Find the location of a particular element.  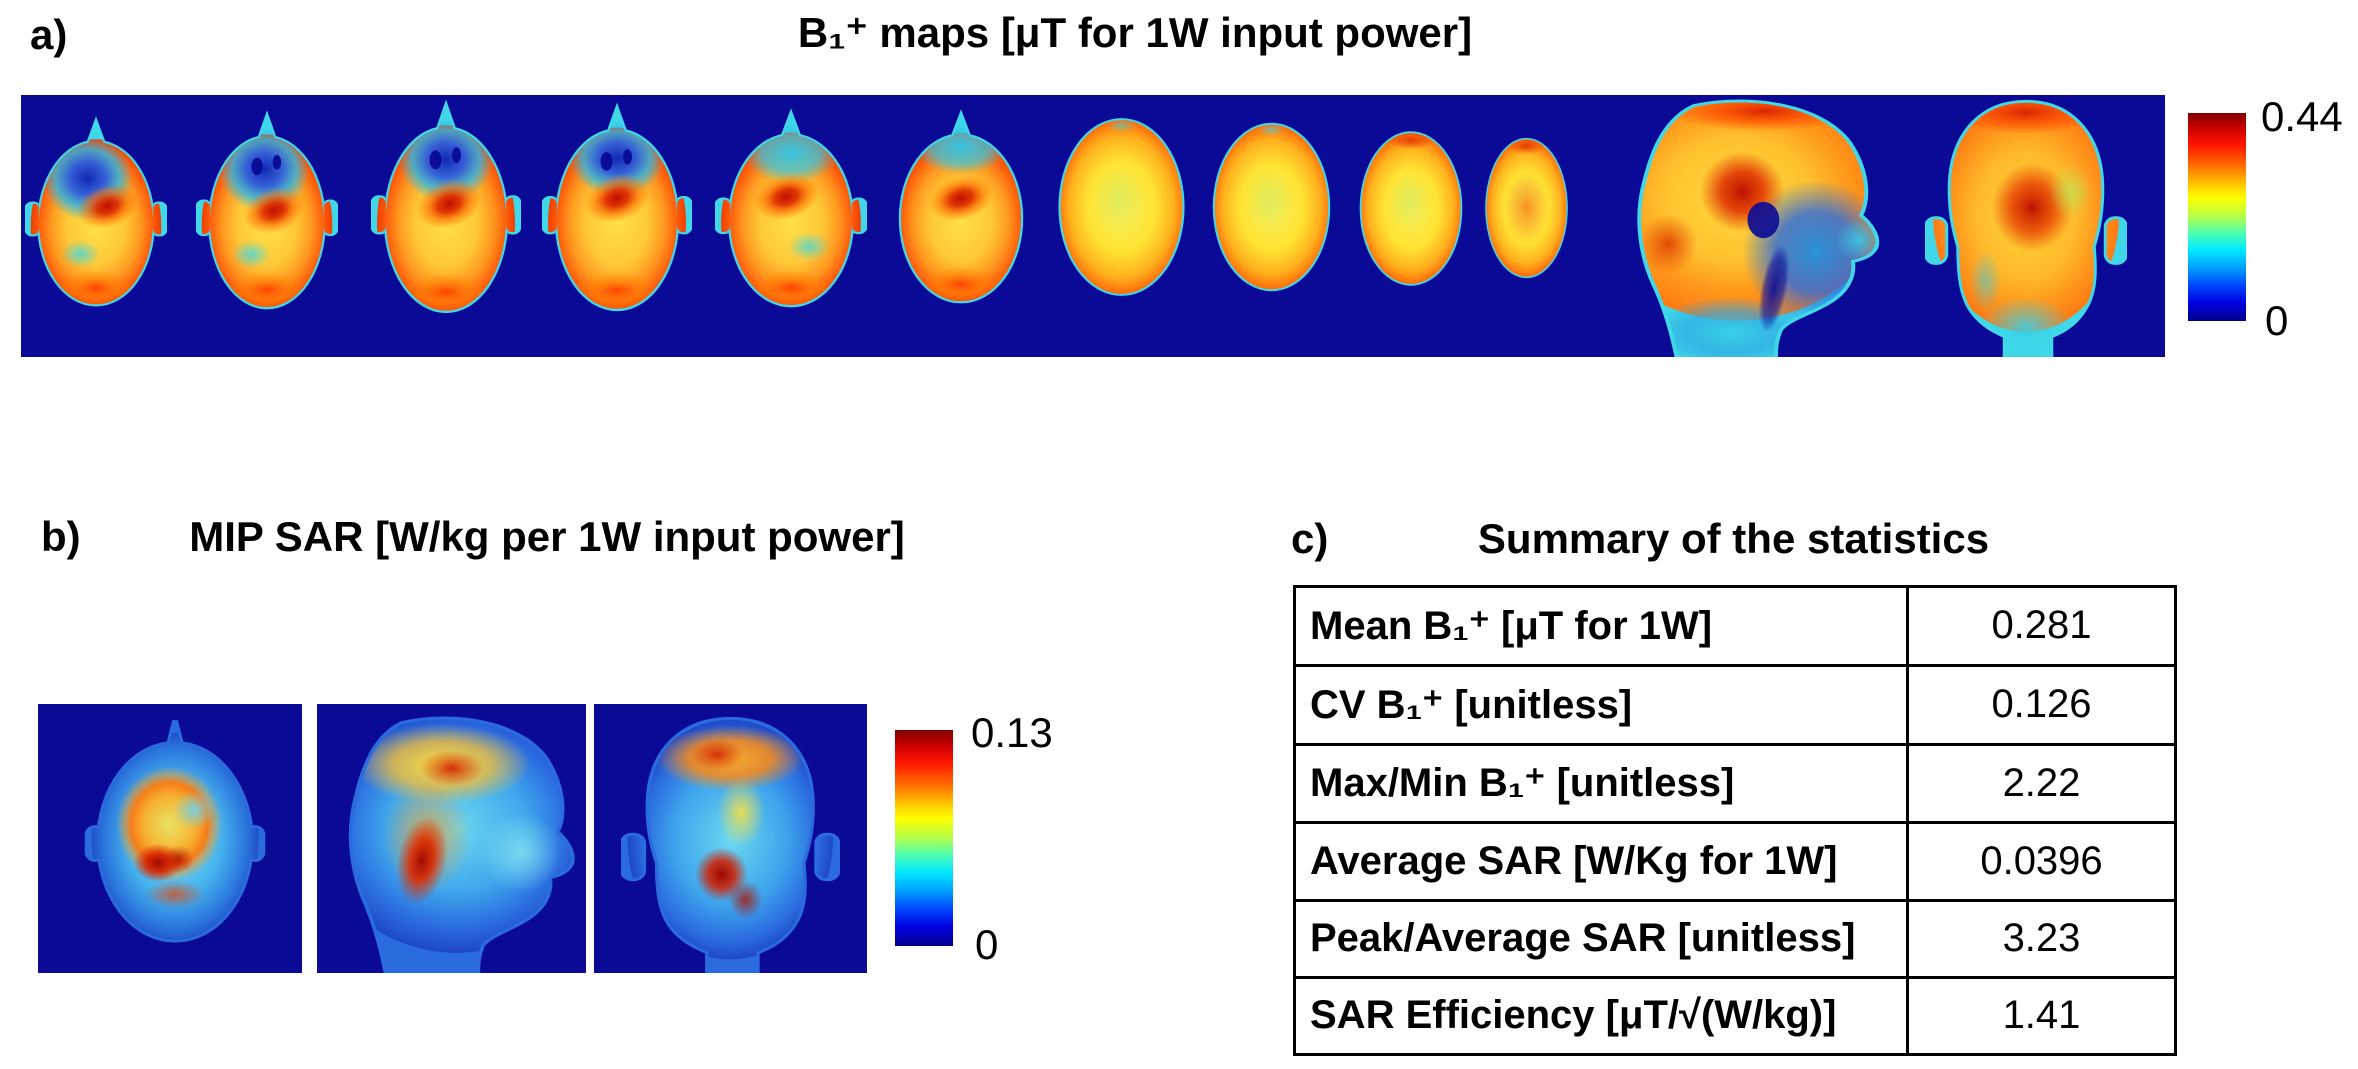

table-row: Max/Min B₁⁺ [unitless] 2.22 is located at coordinates (1735, 783).